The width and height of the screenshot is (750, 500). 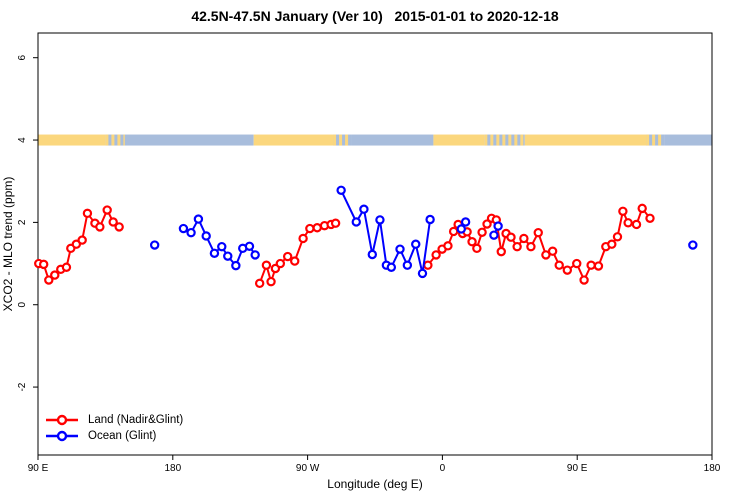 What do you see at coordinates (308, 468) in the screenshot?
I see `x-tick-label: 90 W` at bounding box center [308, 468].